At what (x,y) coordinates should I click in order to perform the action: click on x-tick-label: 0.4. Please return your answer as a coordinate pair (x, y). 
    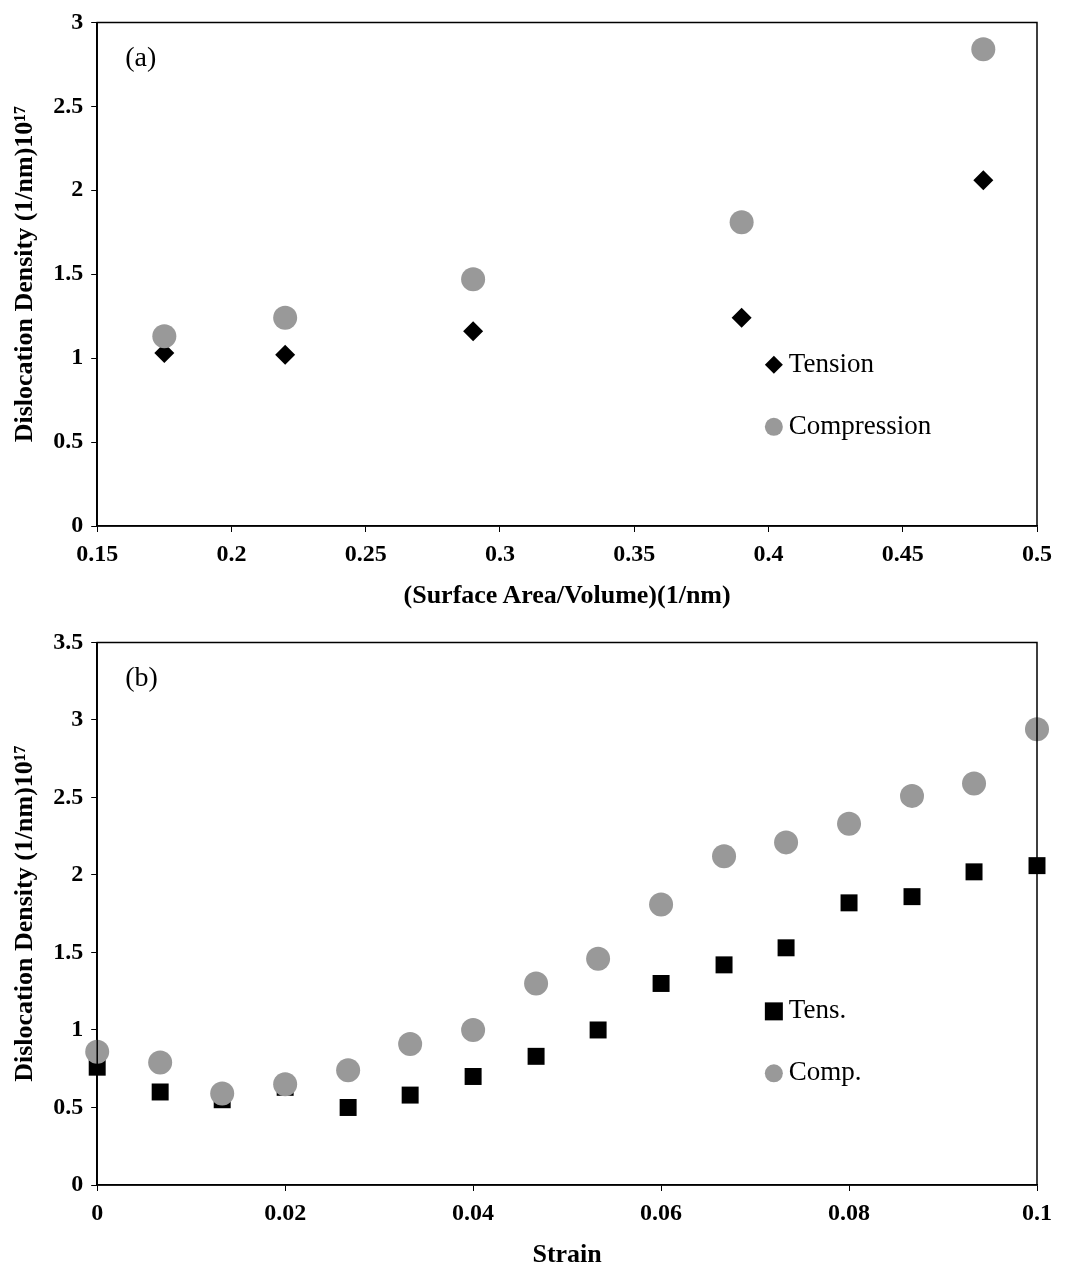
    Looking at the image, I should click on (768, 552).